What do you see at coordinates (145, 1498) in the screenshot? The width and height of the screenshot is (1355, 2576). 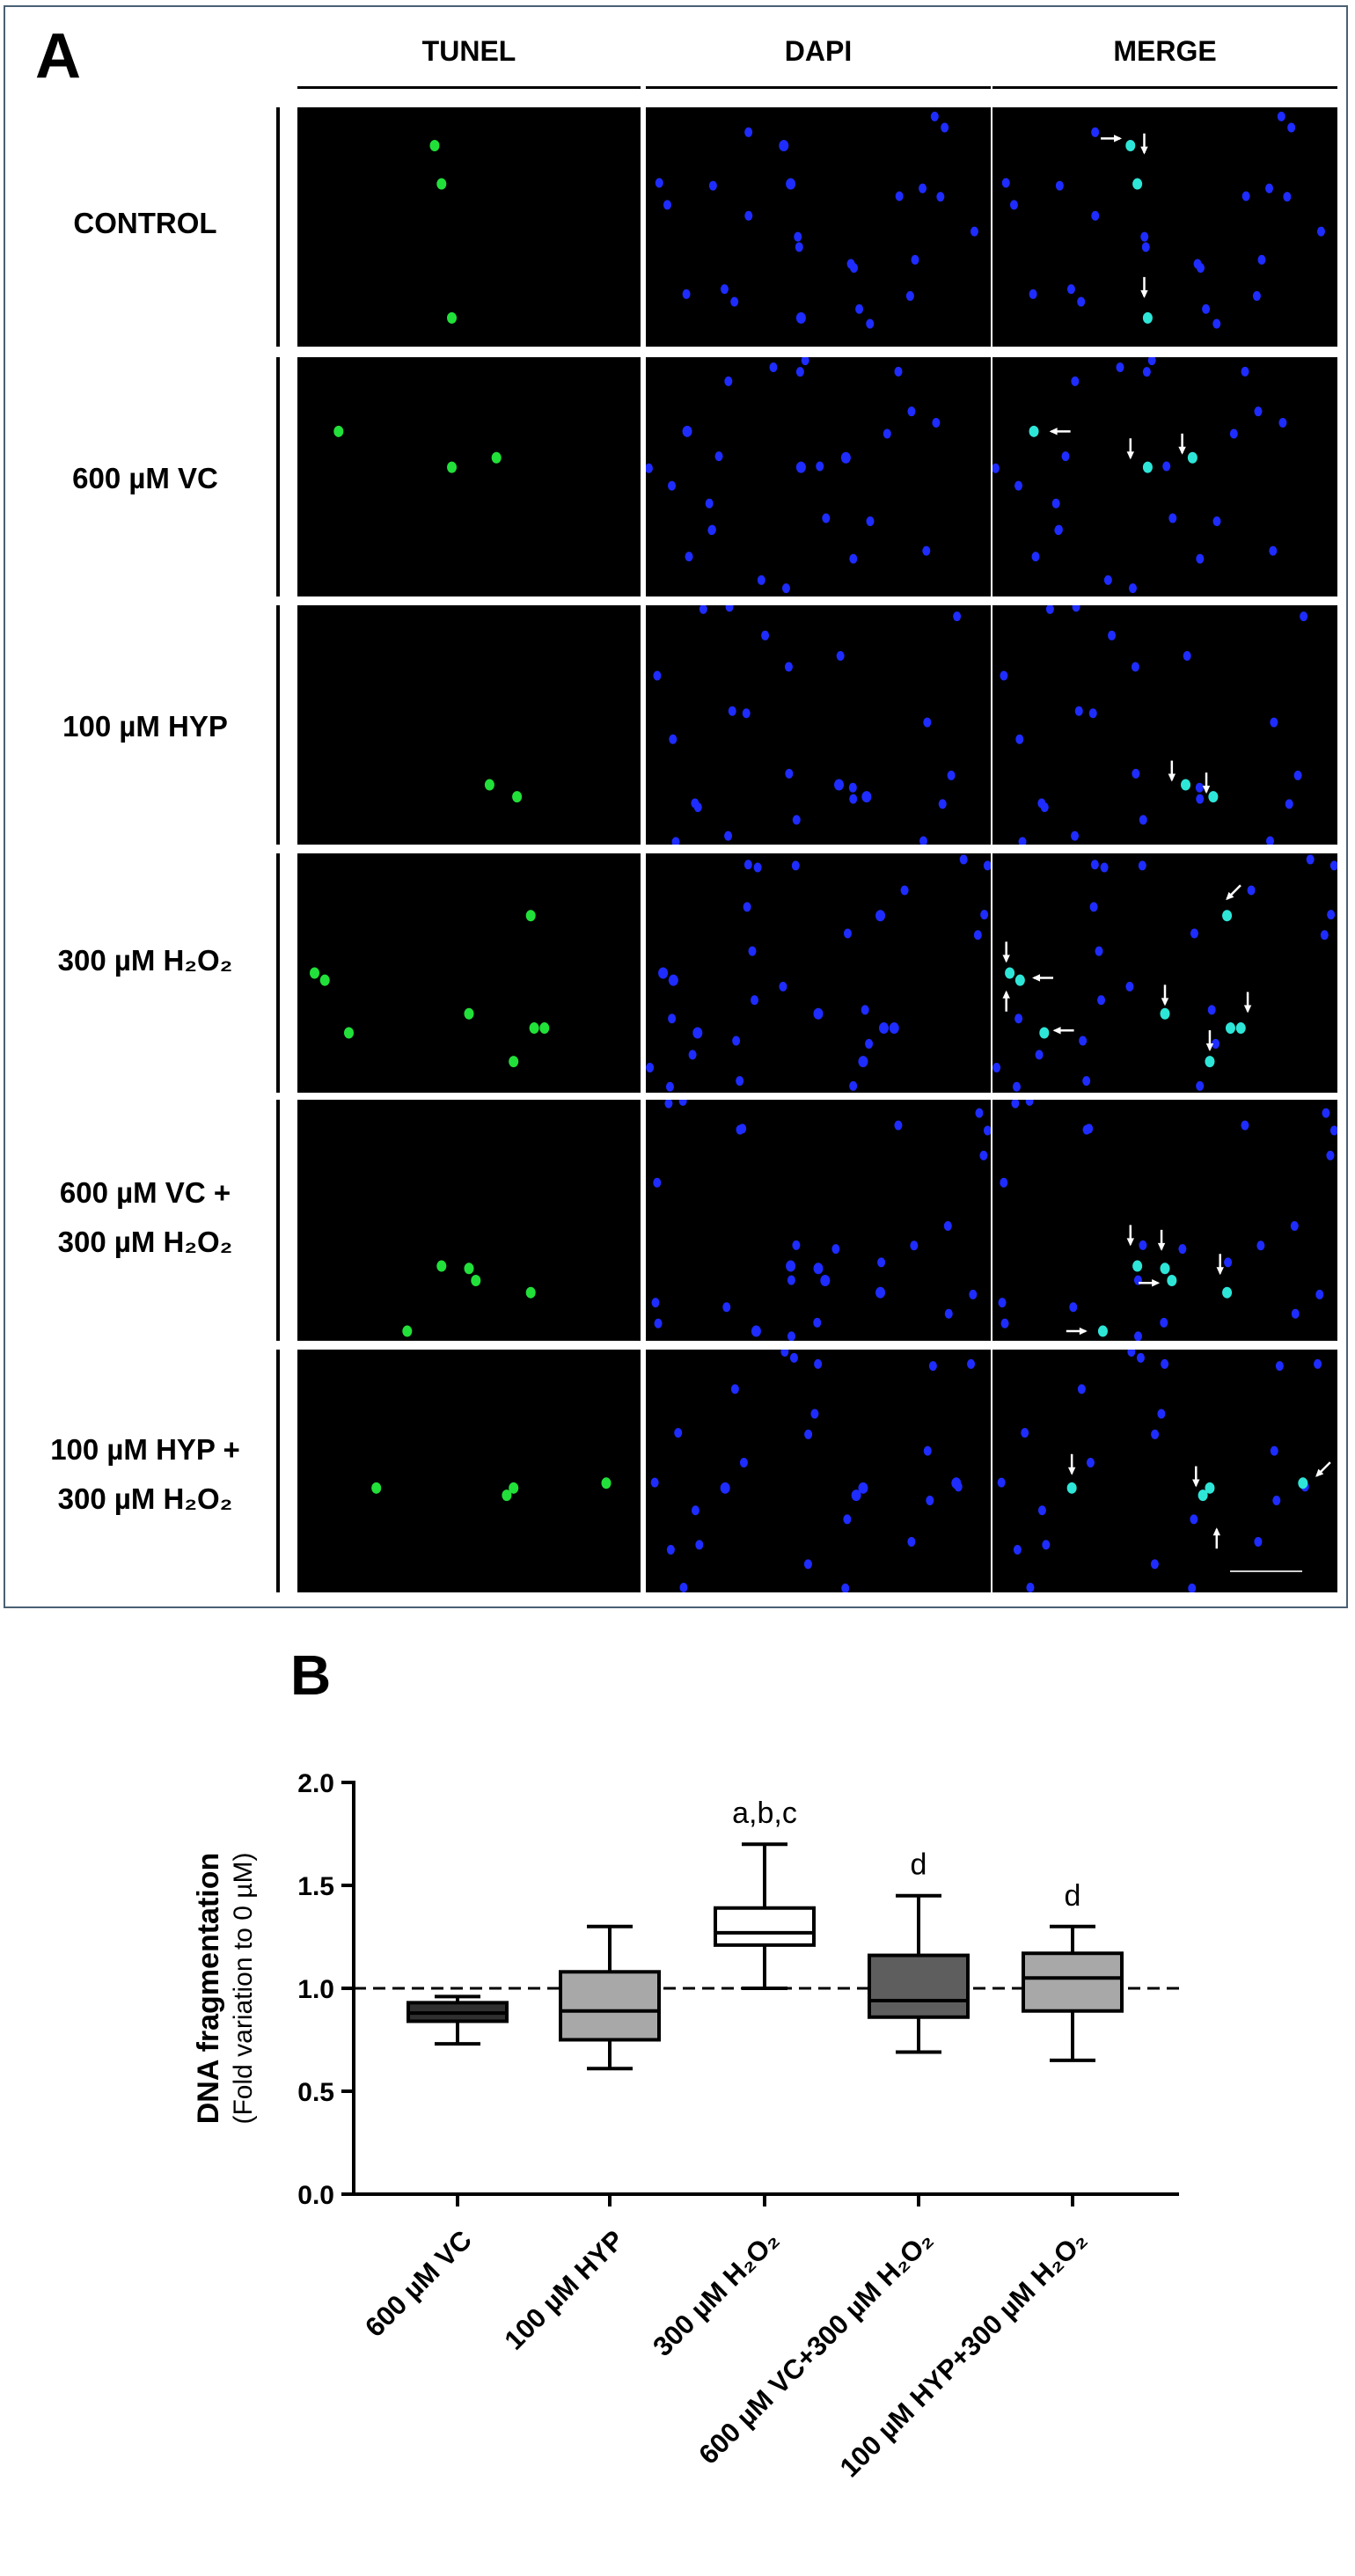 I see `row-label-hyp-h2o2-line2: 300 µM H₂O₂` at bounding box center [145, 1498].